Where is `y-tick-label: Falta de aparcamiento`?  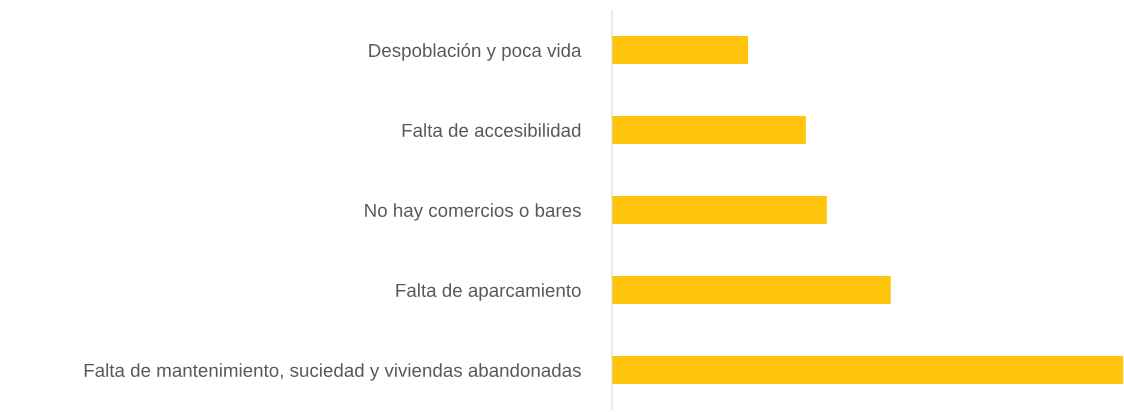
y-tick-label: Falta de aparcamiento is located at coordinates (488, 292).